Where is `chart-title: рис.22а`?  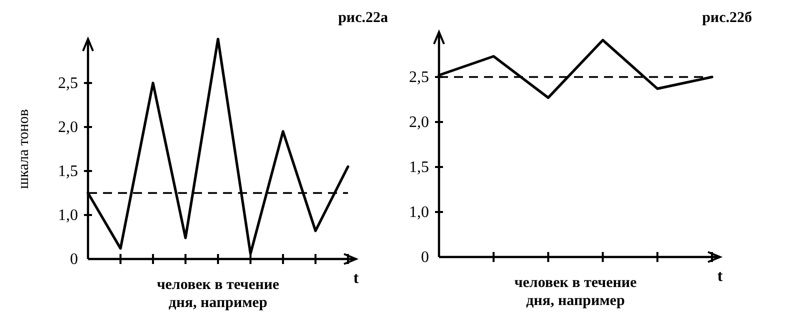 chart-title: рис.22а is located at coordinates (363, 18).